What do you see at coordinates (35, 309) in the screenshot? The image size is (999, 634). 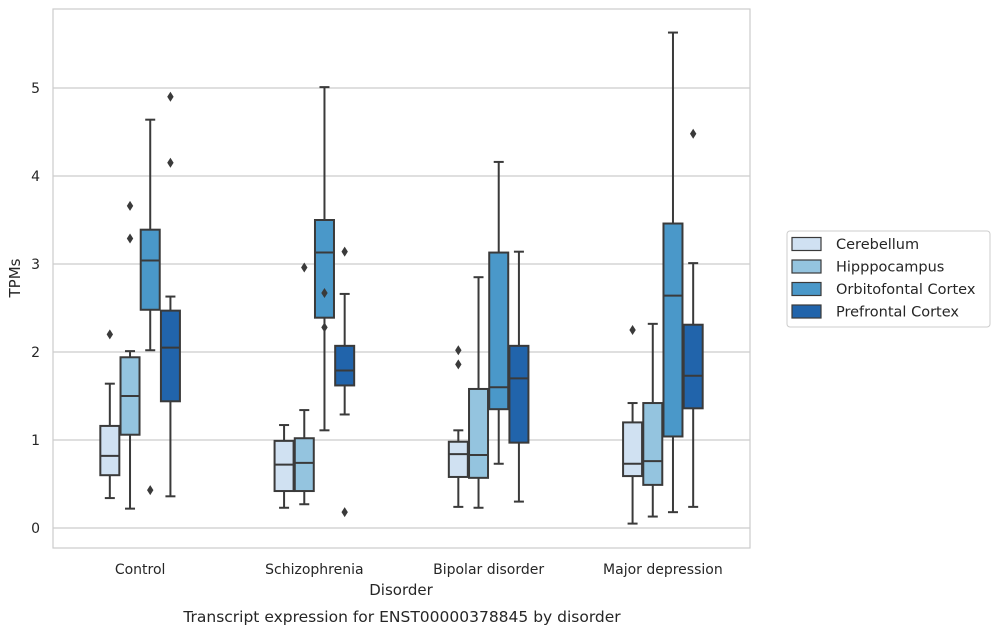 I see `y-tick-labels: 0 1 2 3 4 5` at bounding box center [35, 309].